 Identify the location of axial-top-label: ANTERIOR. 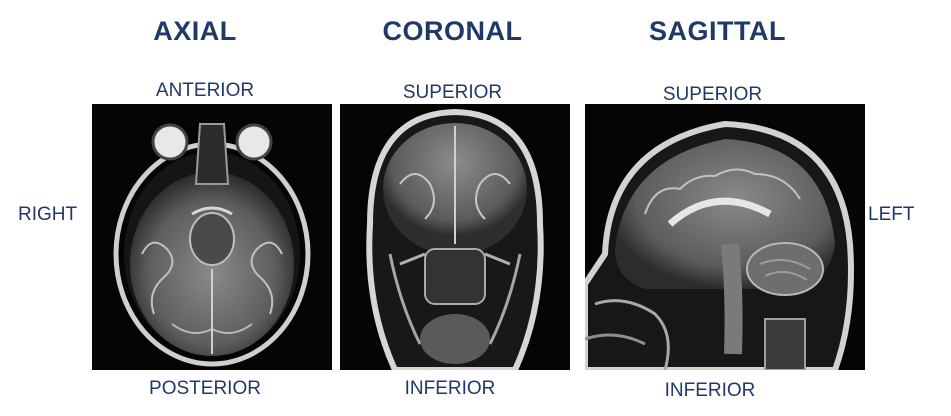
(205, 90).